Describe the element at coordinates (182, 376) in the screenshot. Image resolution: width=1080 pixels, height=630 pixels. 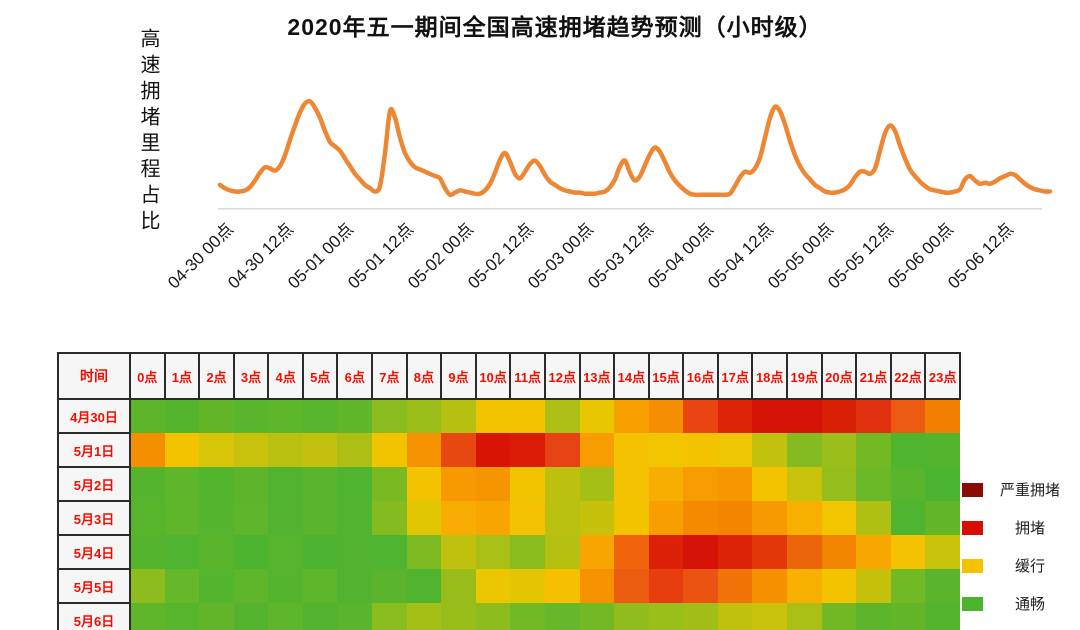
I see `hour-header-cell: 1点` at that location.